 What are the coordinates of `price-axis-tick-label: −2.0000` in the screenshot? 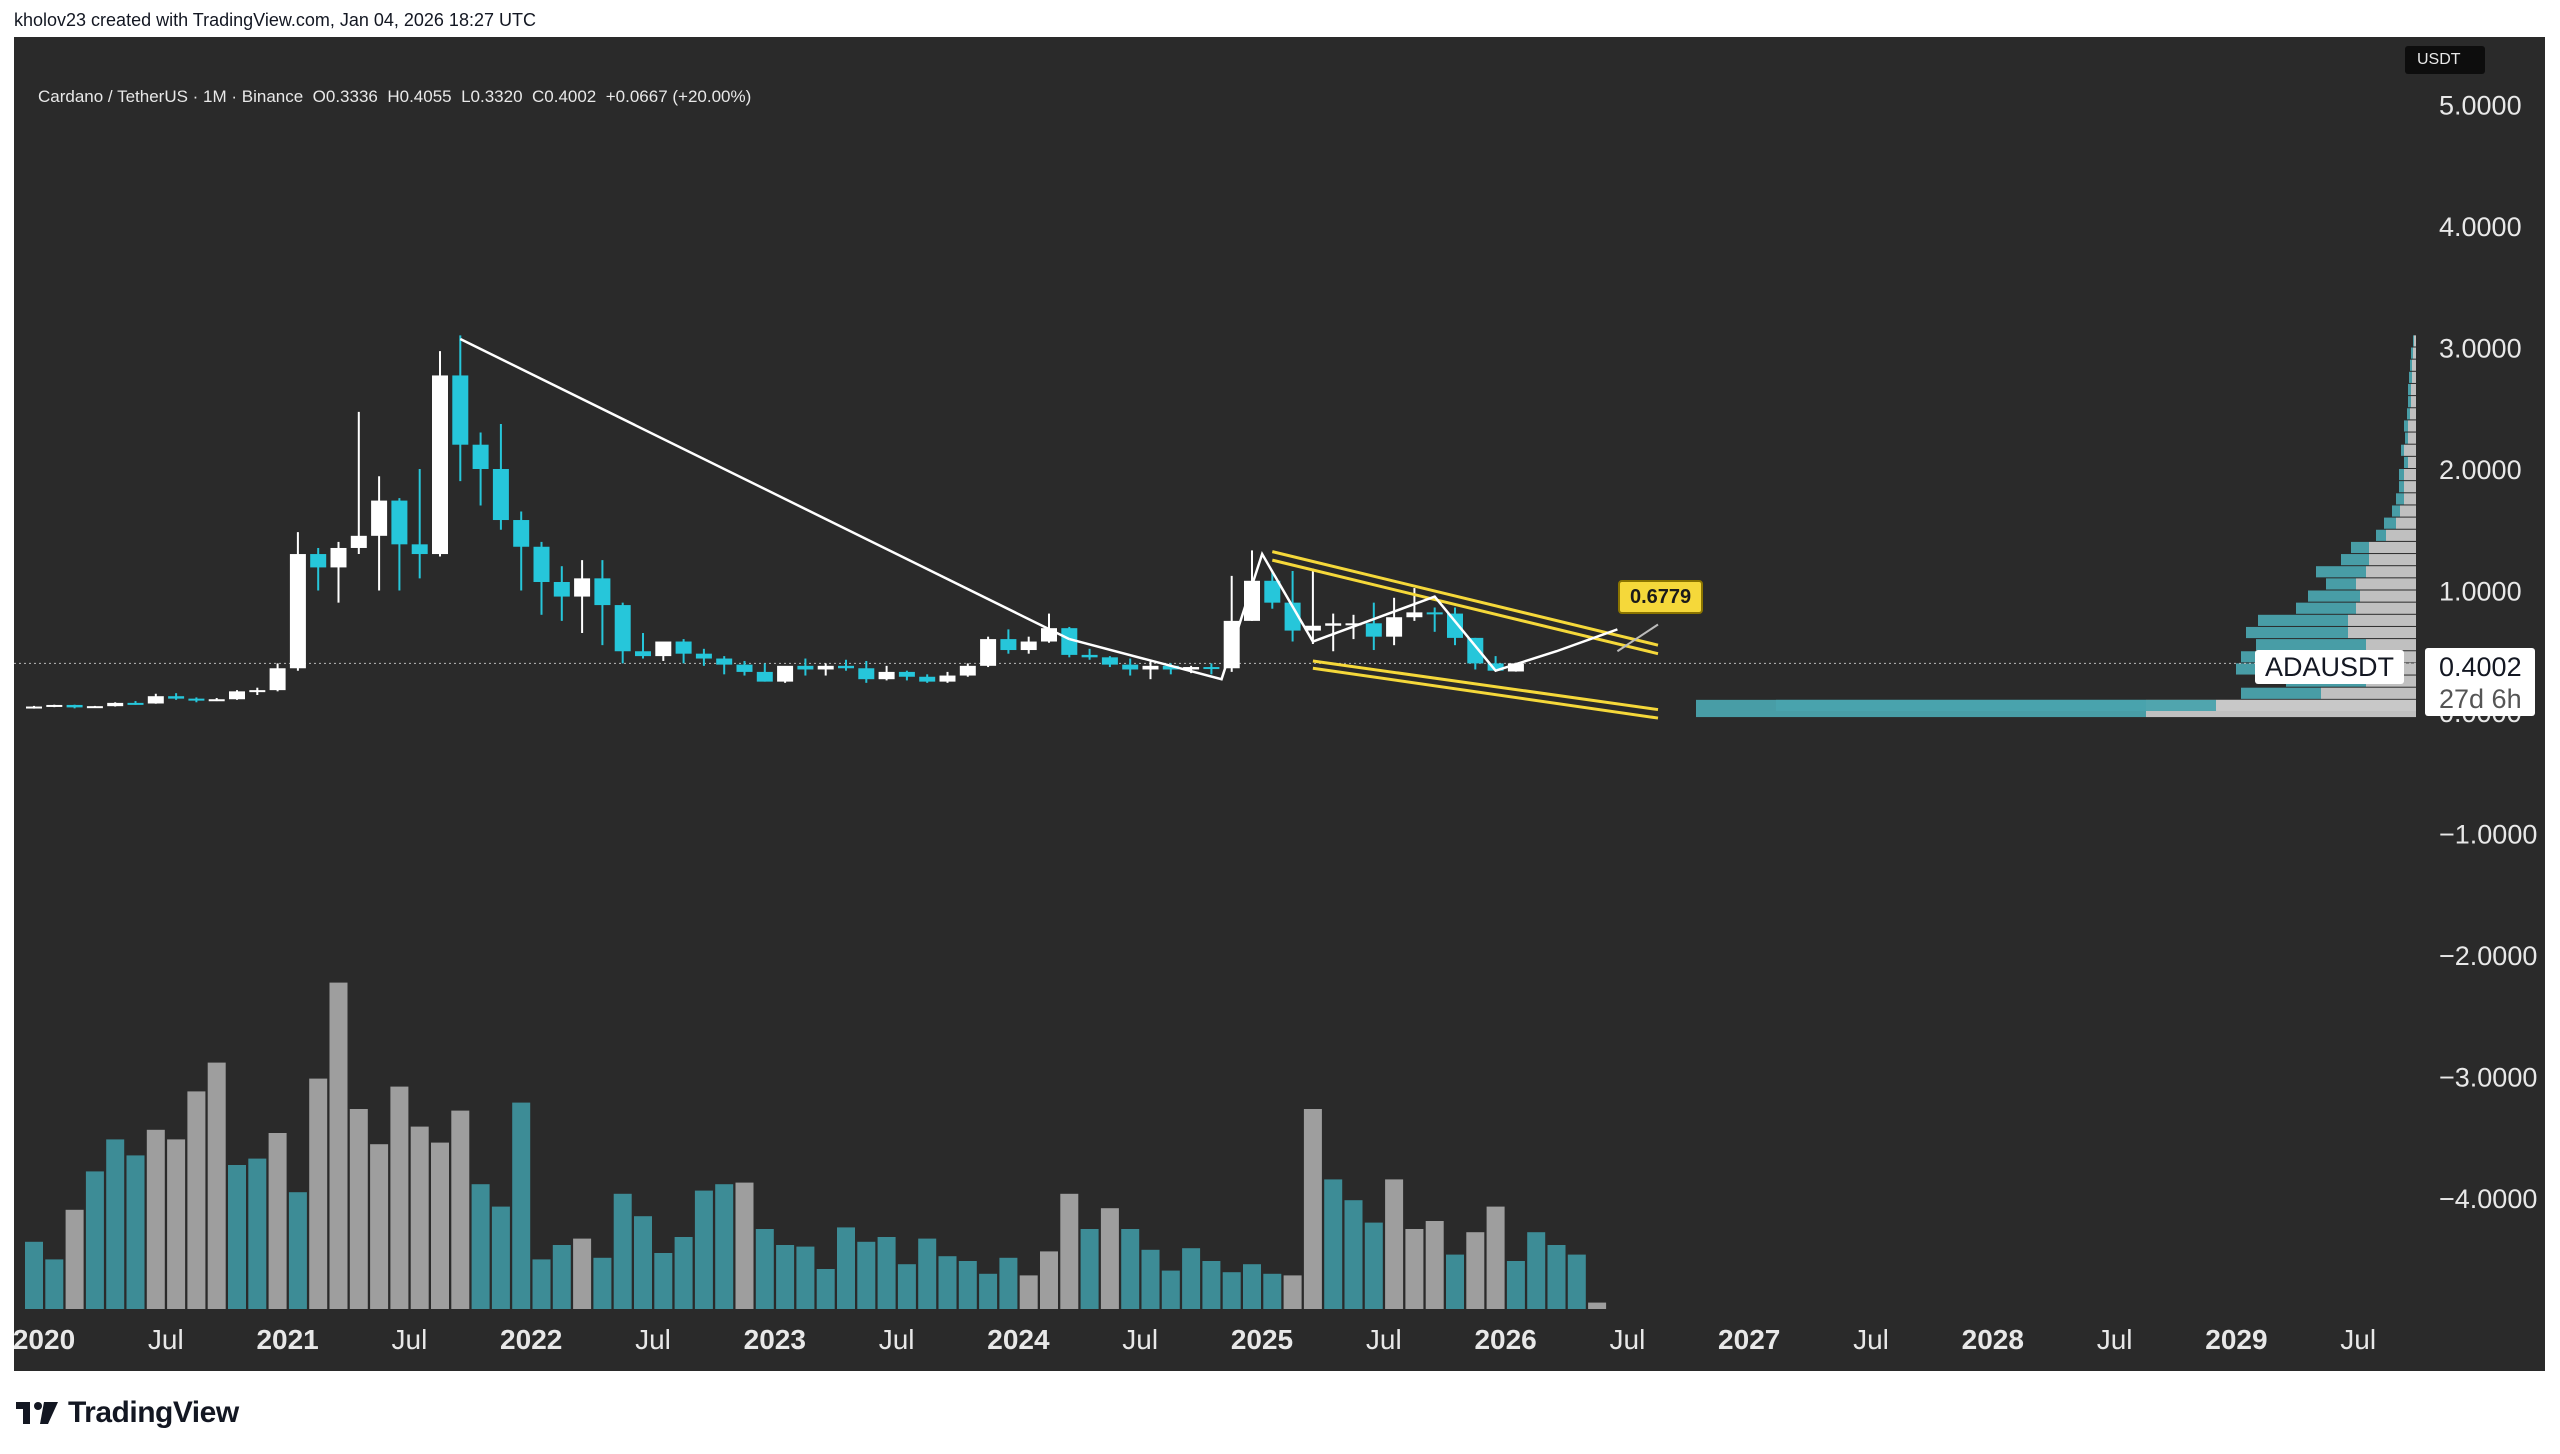 It's located at (2488, 956).